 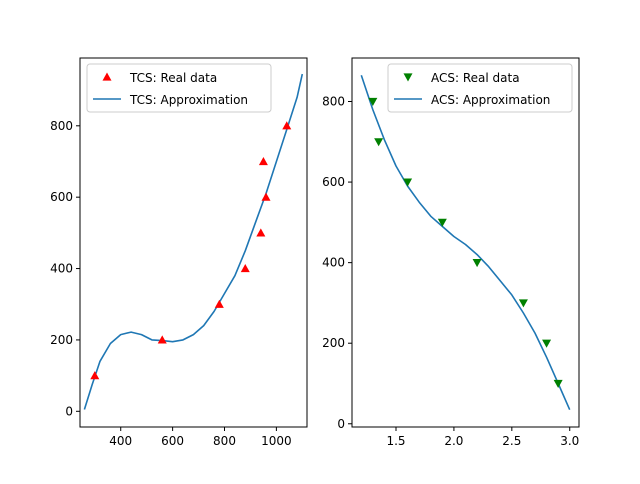 I want to click on legend-label-approximation: ACS: Approximation, so click(x=490, y=100).